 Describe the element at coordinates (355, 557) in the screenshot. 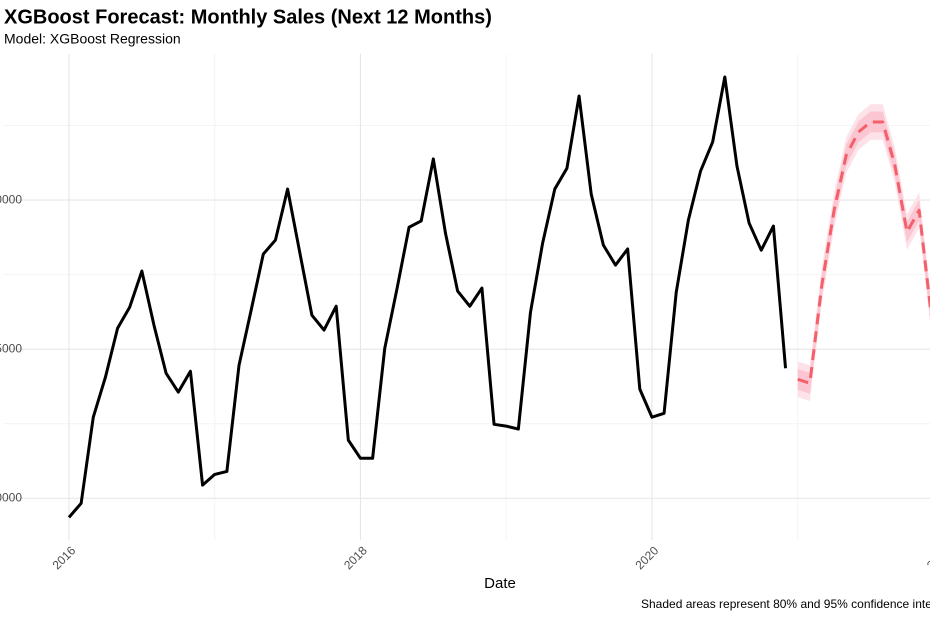

I see `x-tick-label: 2018` at that location.